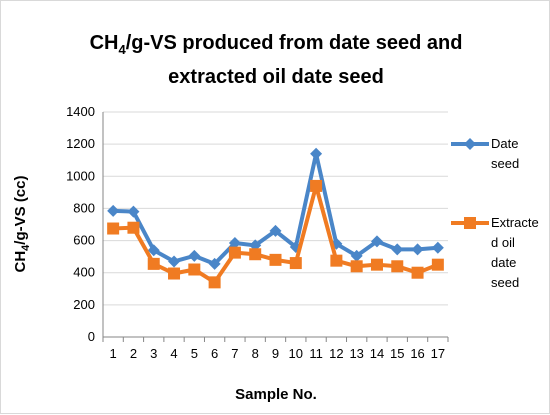 This screenshot has width=550, height=415. What do you see at coordinates (438, 353) in the screenshot?
I see `x-tick-label: 17` at bounding box center [438, 353].